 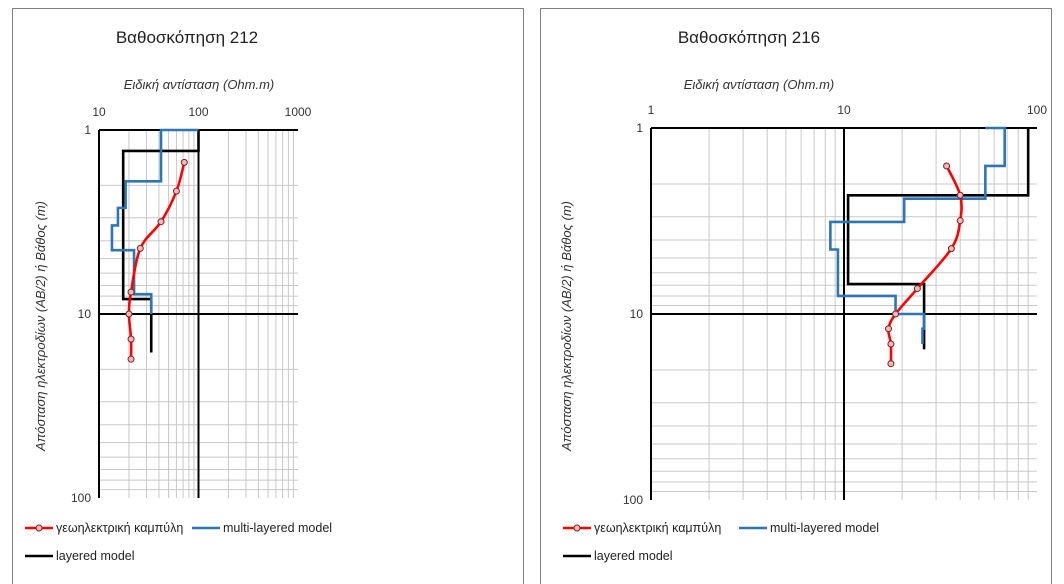 I want to click on grid, so click(x=198, y=314).